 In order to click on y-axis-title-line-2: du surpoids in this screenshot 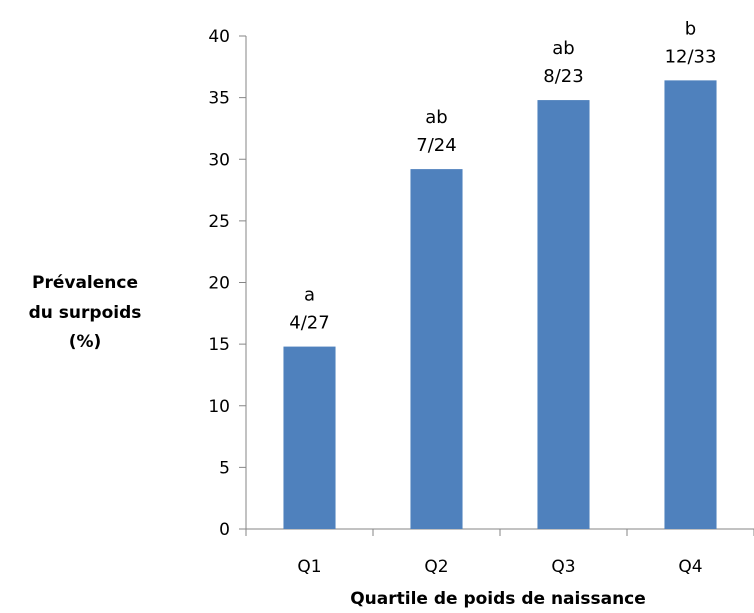, I will do `click(85, 313)`.